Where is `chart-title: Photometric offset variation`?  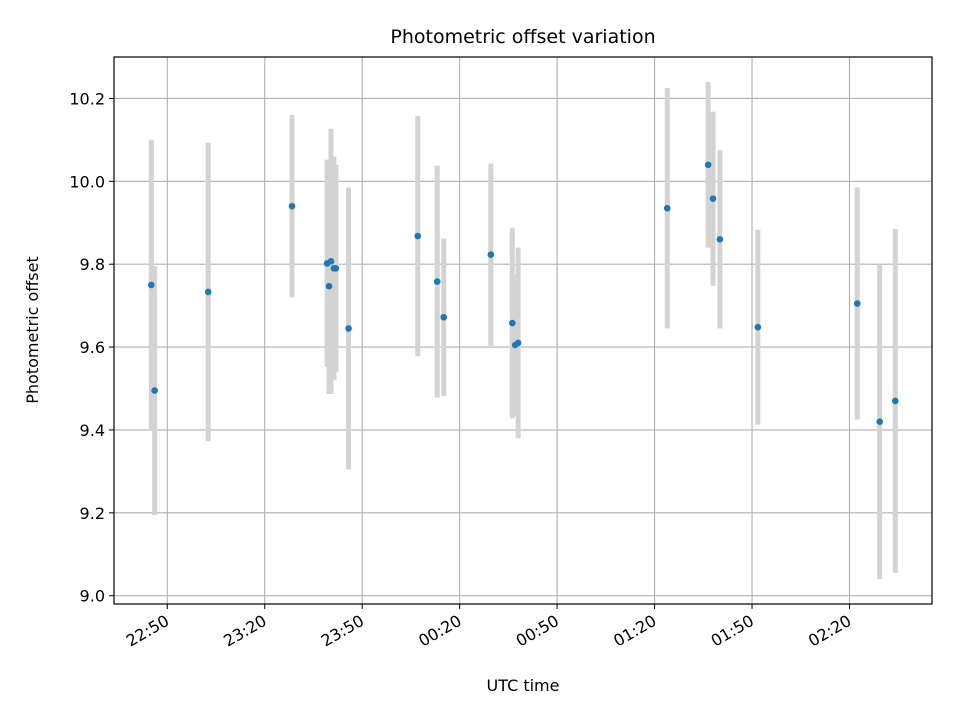
chart-title: Photometric offset variation is located at coordinates (522, 37).